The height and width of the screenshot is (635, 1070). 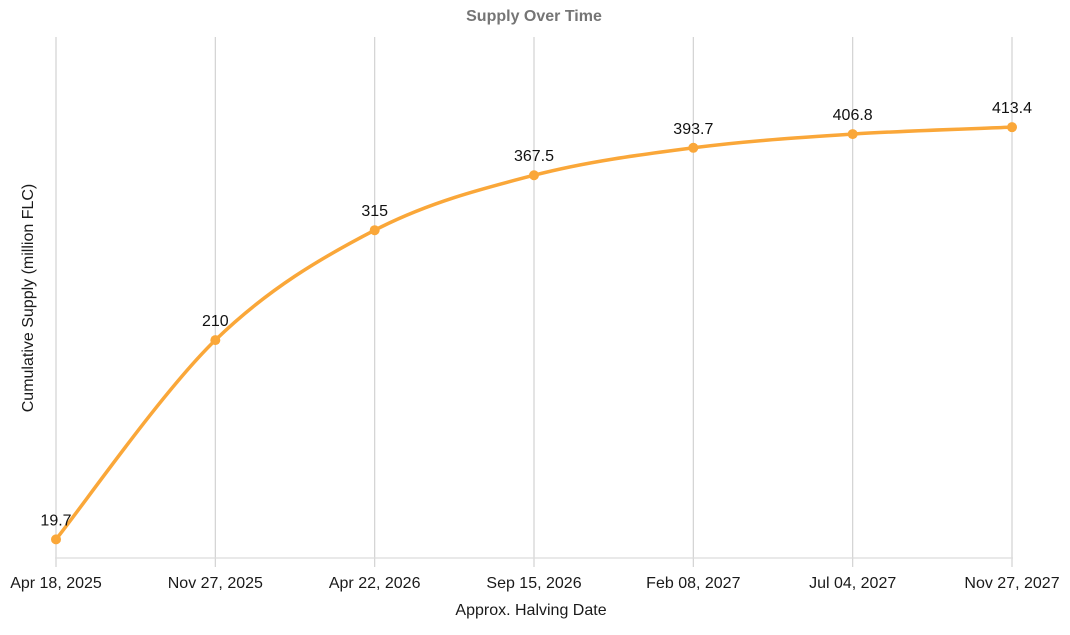 What do you see at coordinates (55, 520) in the screenshot?
I see `data-point-label: 19.7` at bounding box center [55, 520].